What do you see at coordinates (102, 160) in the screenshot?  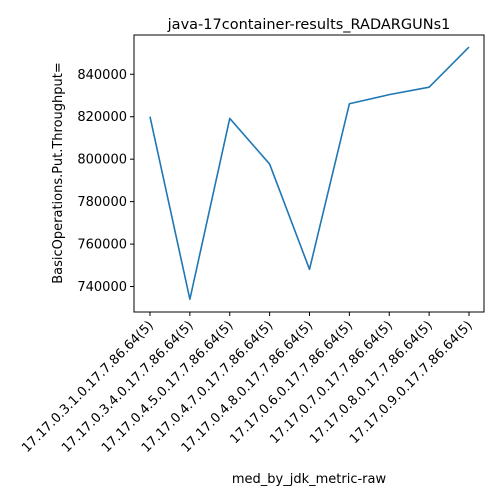 I see `y-tick-label: 800000` at bounding box center [102, 160].